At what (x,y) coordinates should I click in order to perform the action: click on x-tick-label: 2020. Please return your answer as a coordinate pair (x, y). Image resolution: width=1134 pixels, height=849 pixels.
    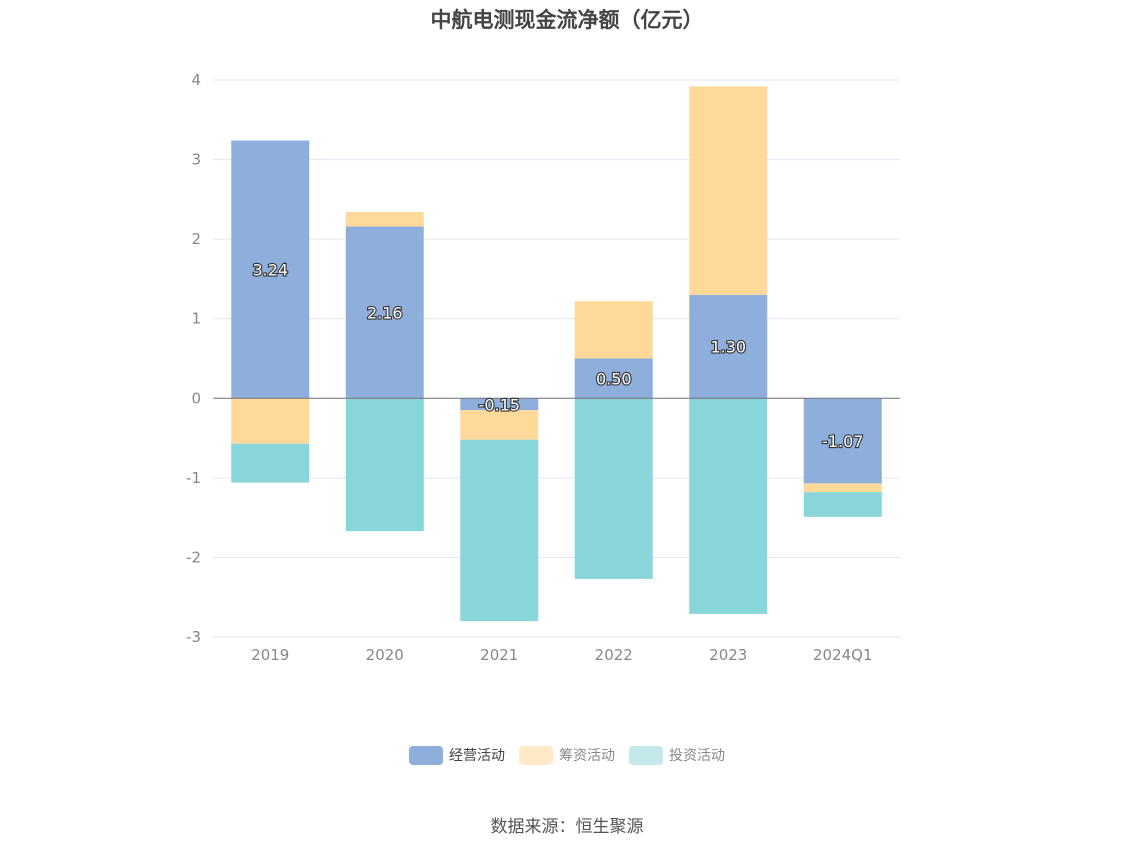
    Looking at the image, I should click on (385, 655).